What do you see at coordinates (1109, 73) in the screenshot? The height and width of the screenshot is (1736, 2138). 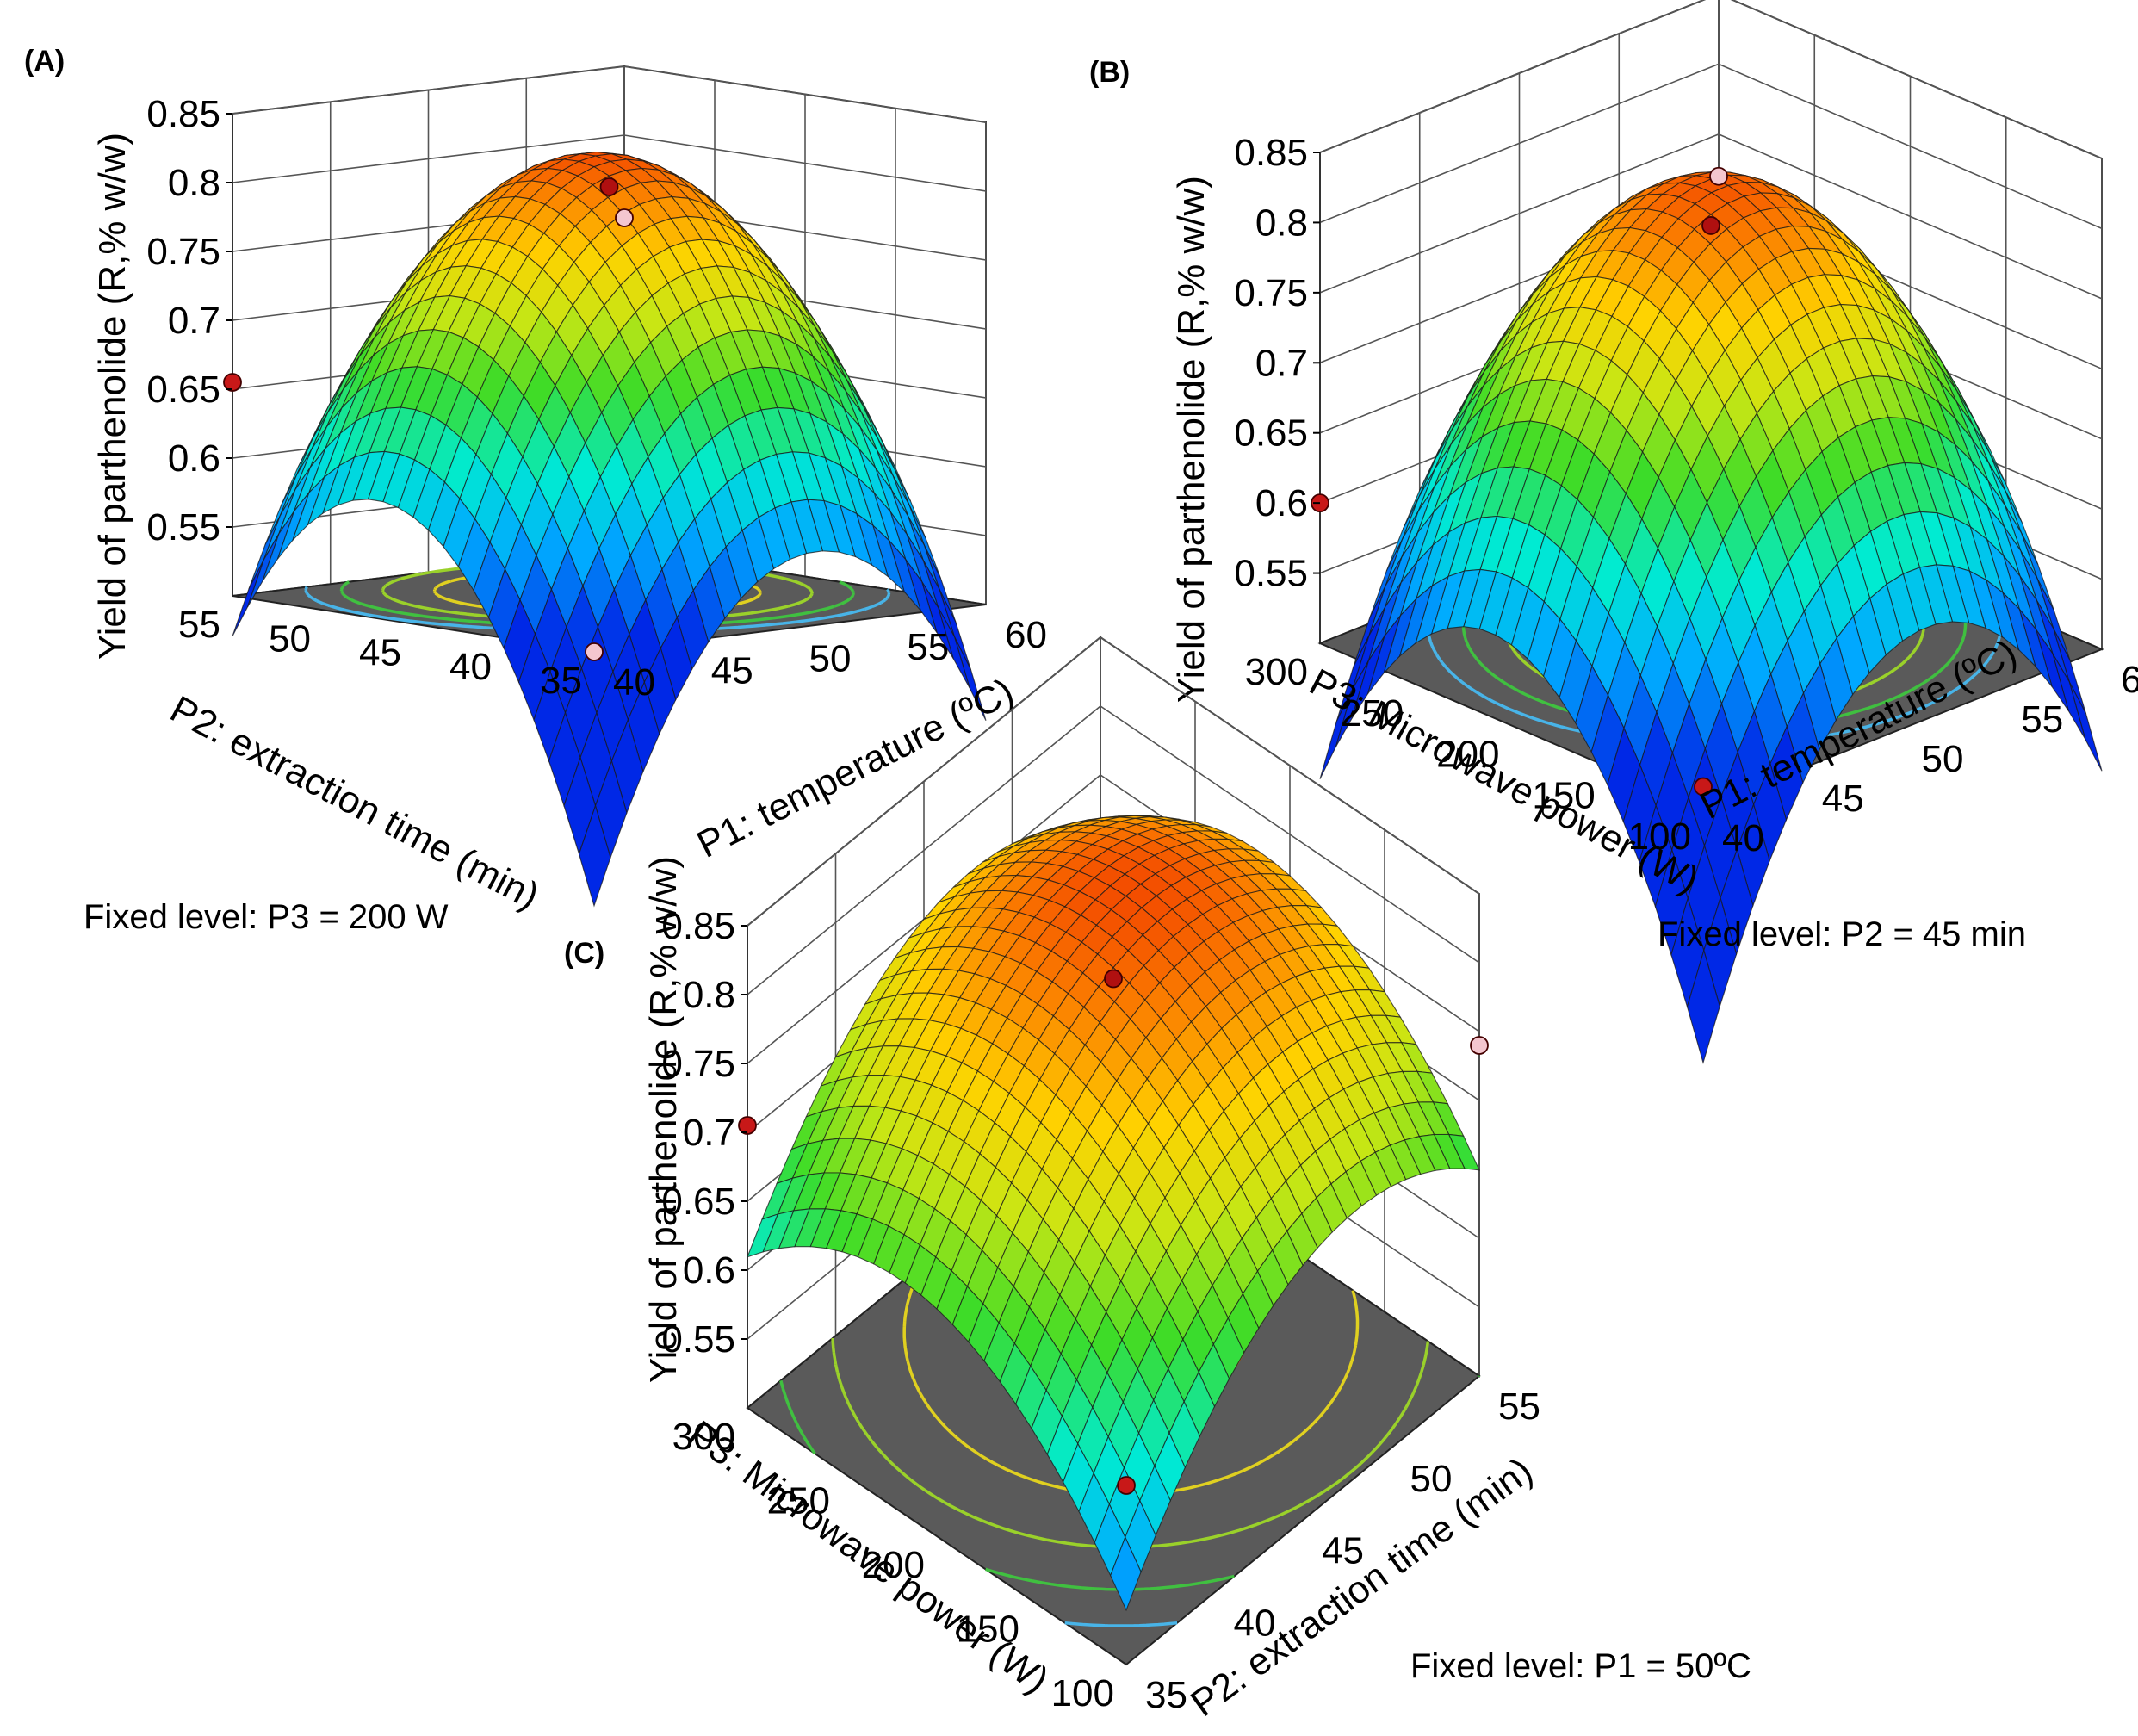 I see `panel-label: (B)` at bounding box center [1109, 73].